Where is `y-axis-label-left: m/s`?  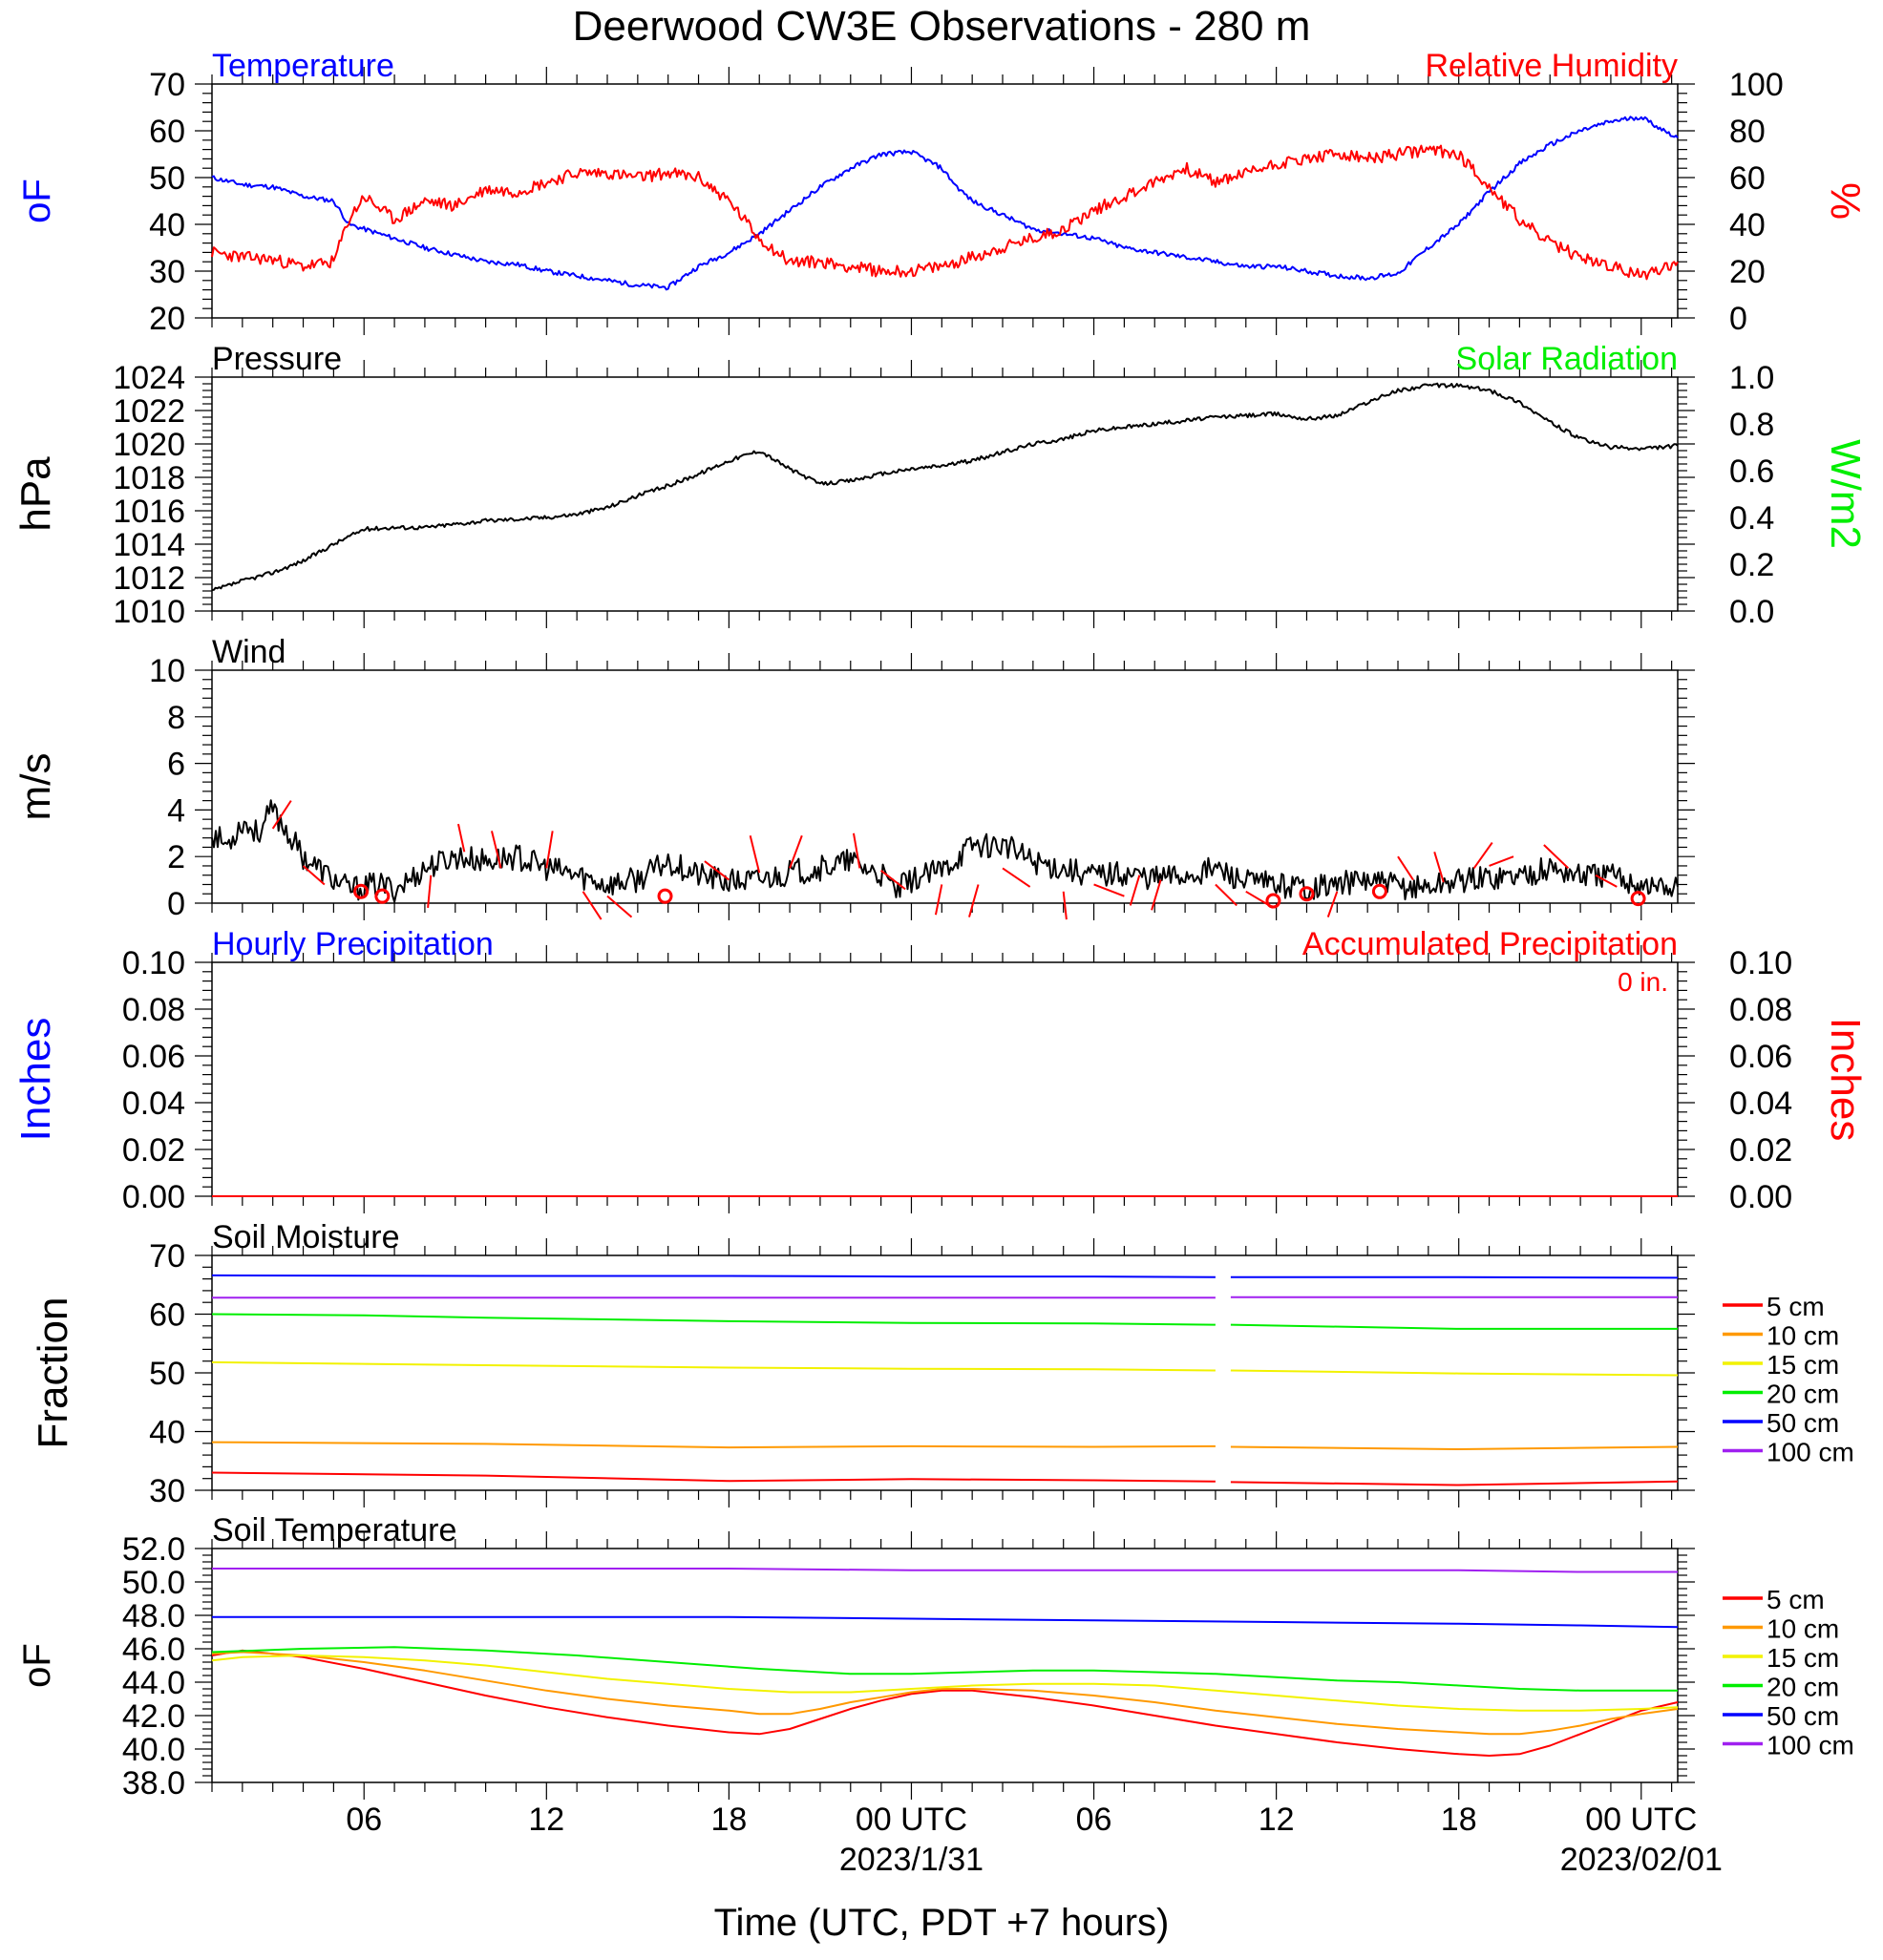 y-axis-label-left: m/s is located at coordinates (35, 787).